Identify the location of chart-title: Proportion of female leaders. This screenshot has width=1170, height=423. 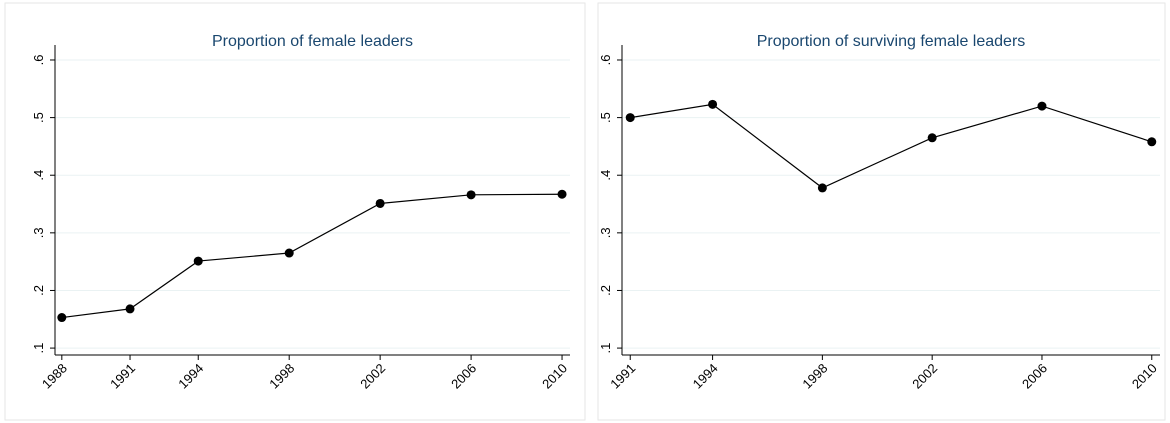
(312, 41).